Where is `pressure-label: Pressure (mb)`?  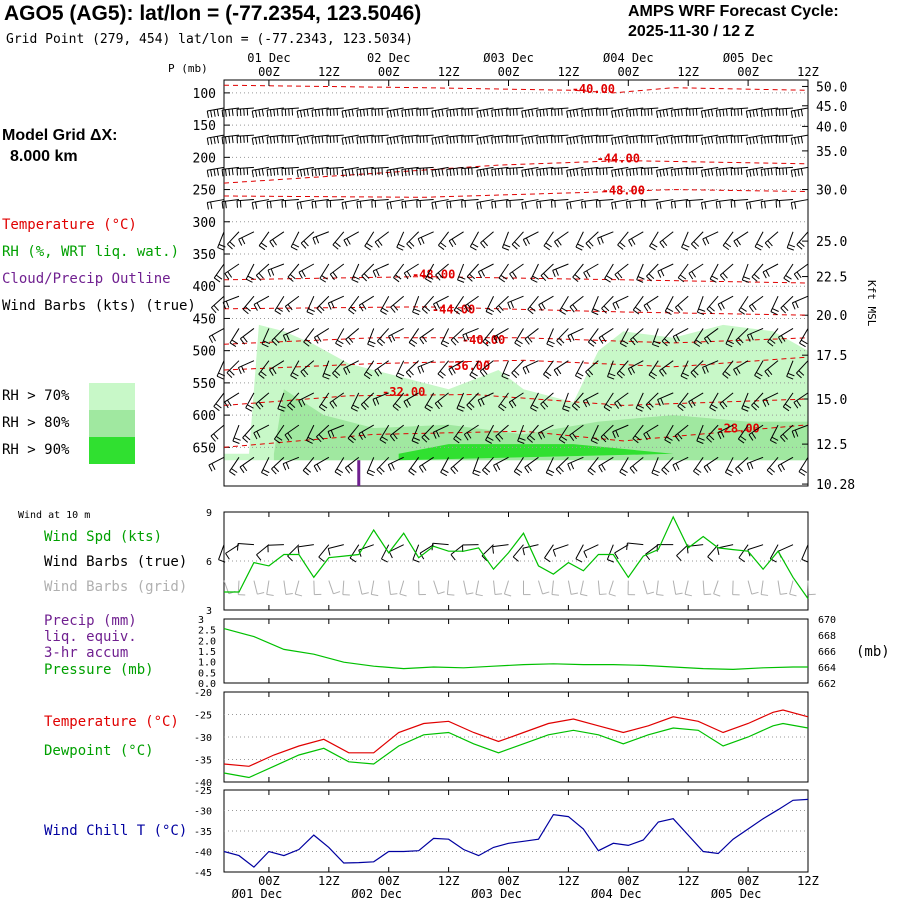 pressure-label: Pressure (mb) is located at coordinates (99, 670).